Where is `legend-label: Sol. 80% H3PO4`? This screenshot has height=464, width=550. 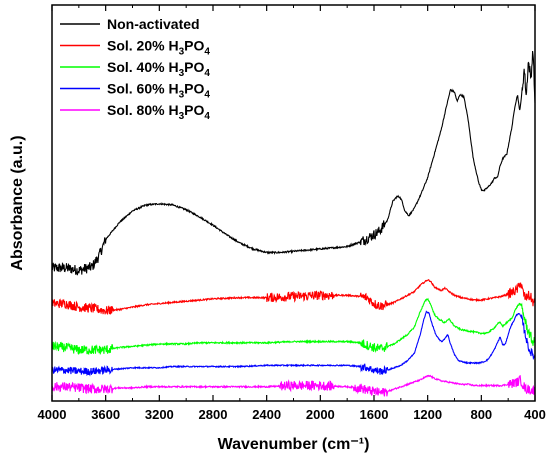
legend-label: Sol. 80% H3PO4 is located at coordinates (158, 112).